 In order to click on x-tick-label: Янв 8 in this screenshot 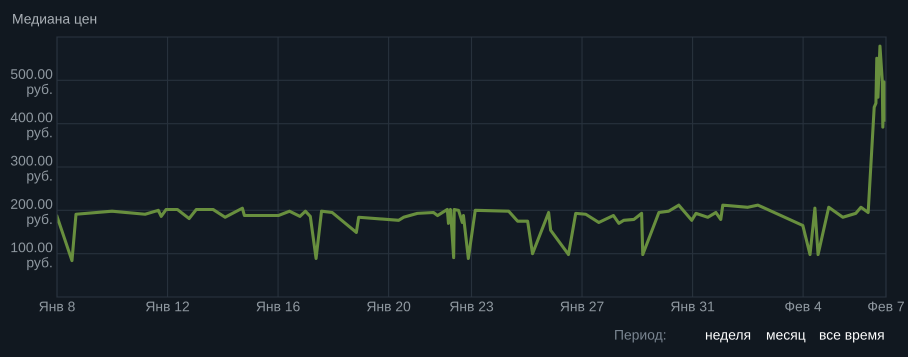, I will do `click(57, 307)`.